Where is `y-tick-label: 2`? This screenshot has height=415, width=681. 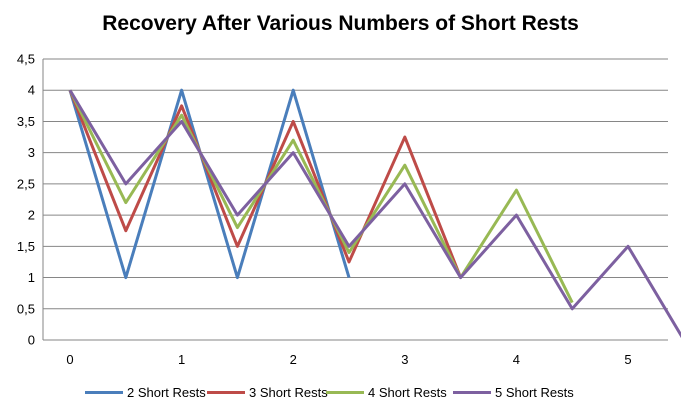
y-tick-label: 2 is located at coordinates (31, 215).